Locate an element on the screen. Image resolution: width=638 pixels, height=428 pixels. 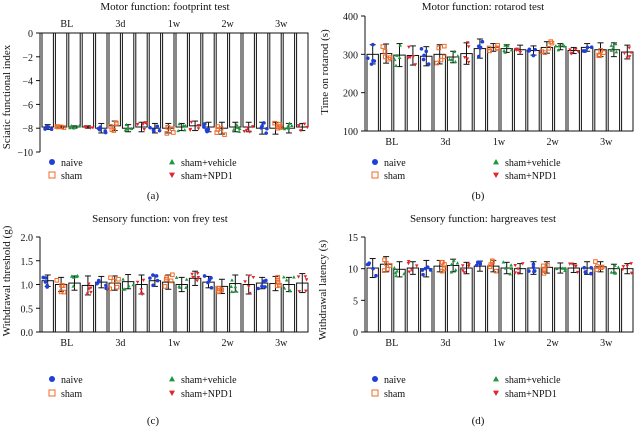
panel-d-title: Sensory function: hargreaves test is located at coordinates (483, 219).